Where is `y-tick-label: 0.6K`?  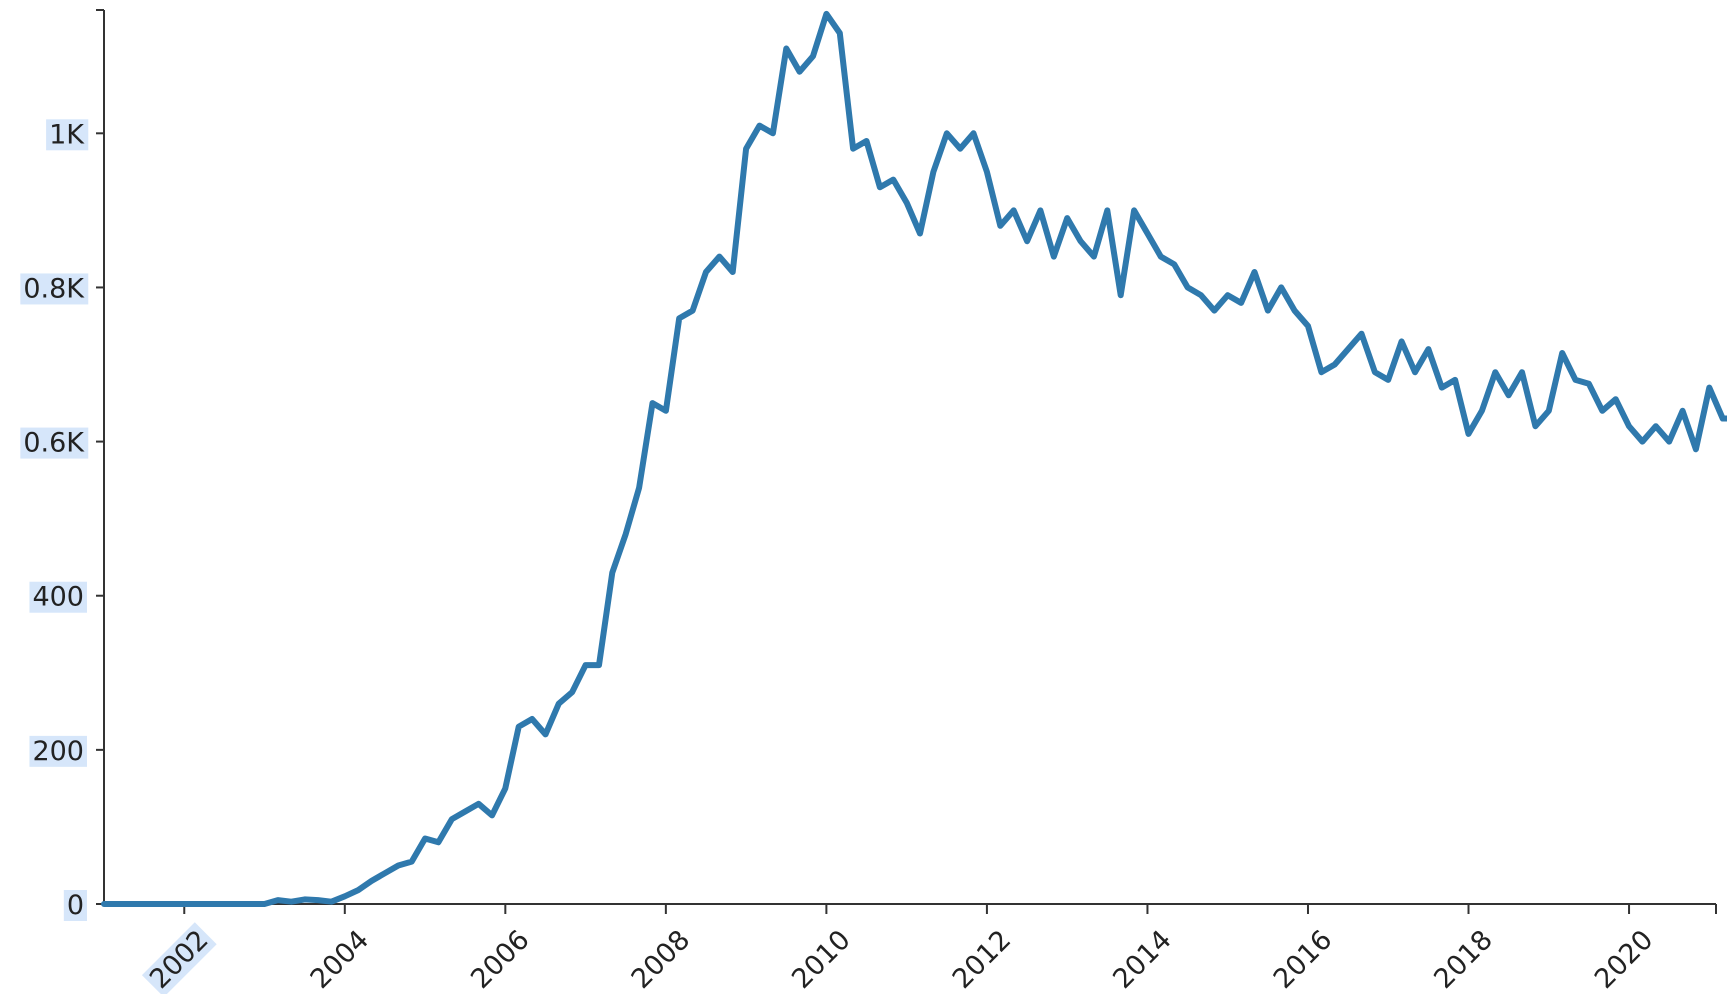
y-tick-label: 0.6K is located at coordinates (54, 443).